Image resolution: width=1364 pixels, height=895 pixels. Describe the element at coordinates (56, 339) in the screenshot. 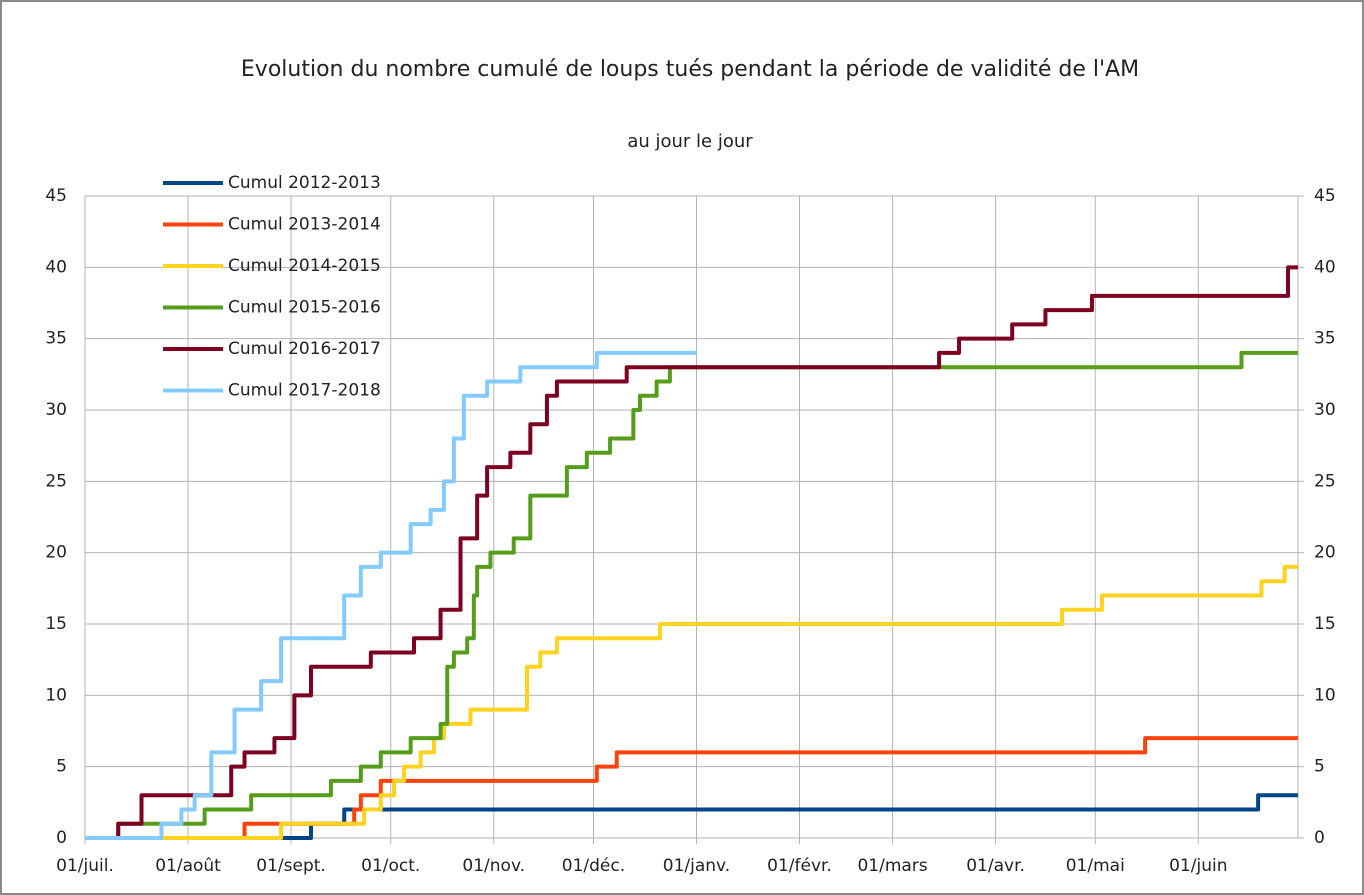

I see `y-tick-label: 35` at that location.